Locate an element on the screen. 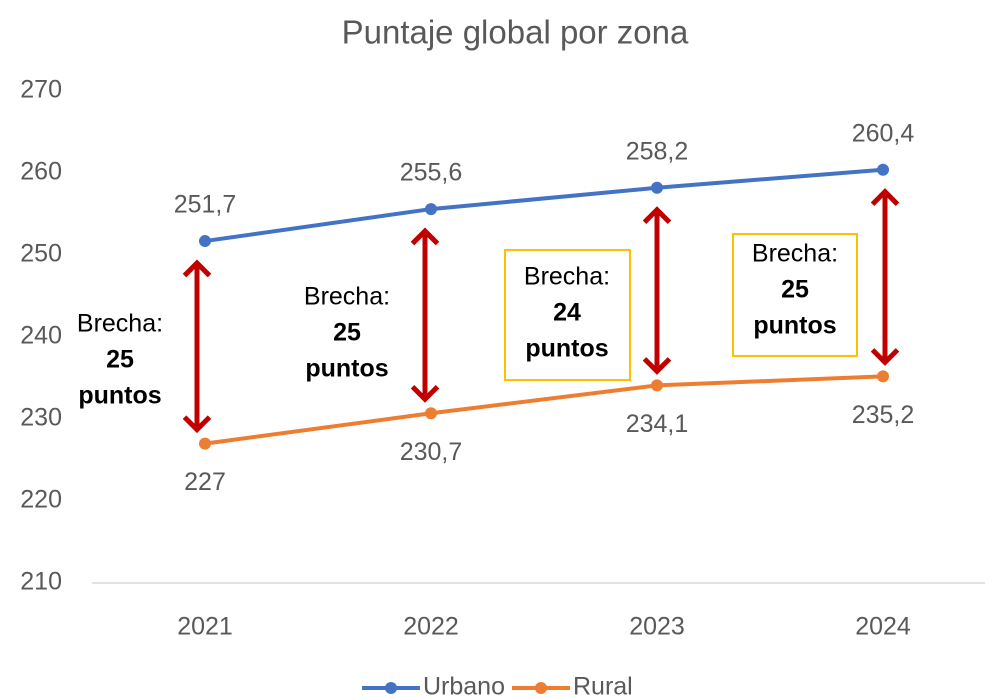 The image size is (992, 699). data-label: 255,6 is located at coordinates (431, 173).